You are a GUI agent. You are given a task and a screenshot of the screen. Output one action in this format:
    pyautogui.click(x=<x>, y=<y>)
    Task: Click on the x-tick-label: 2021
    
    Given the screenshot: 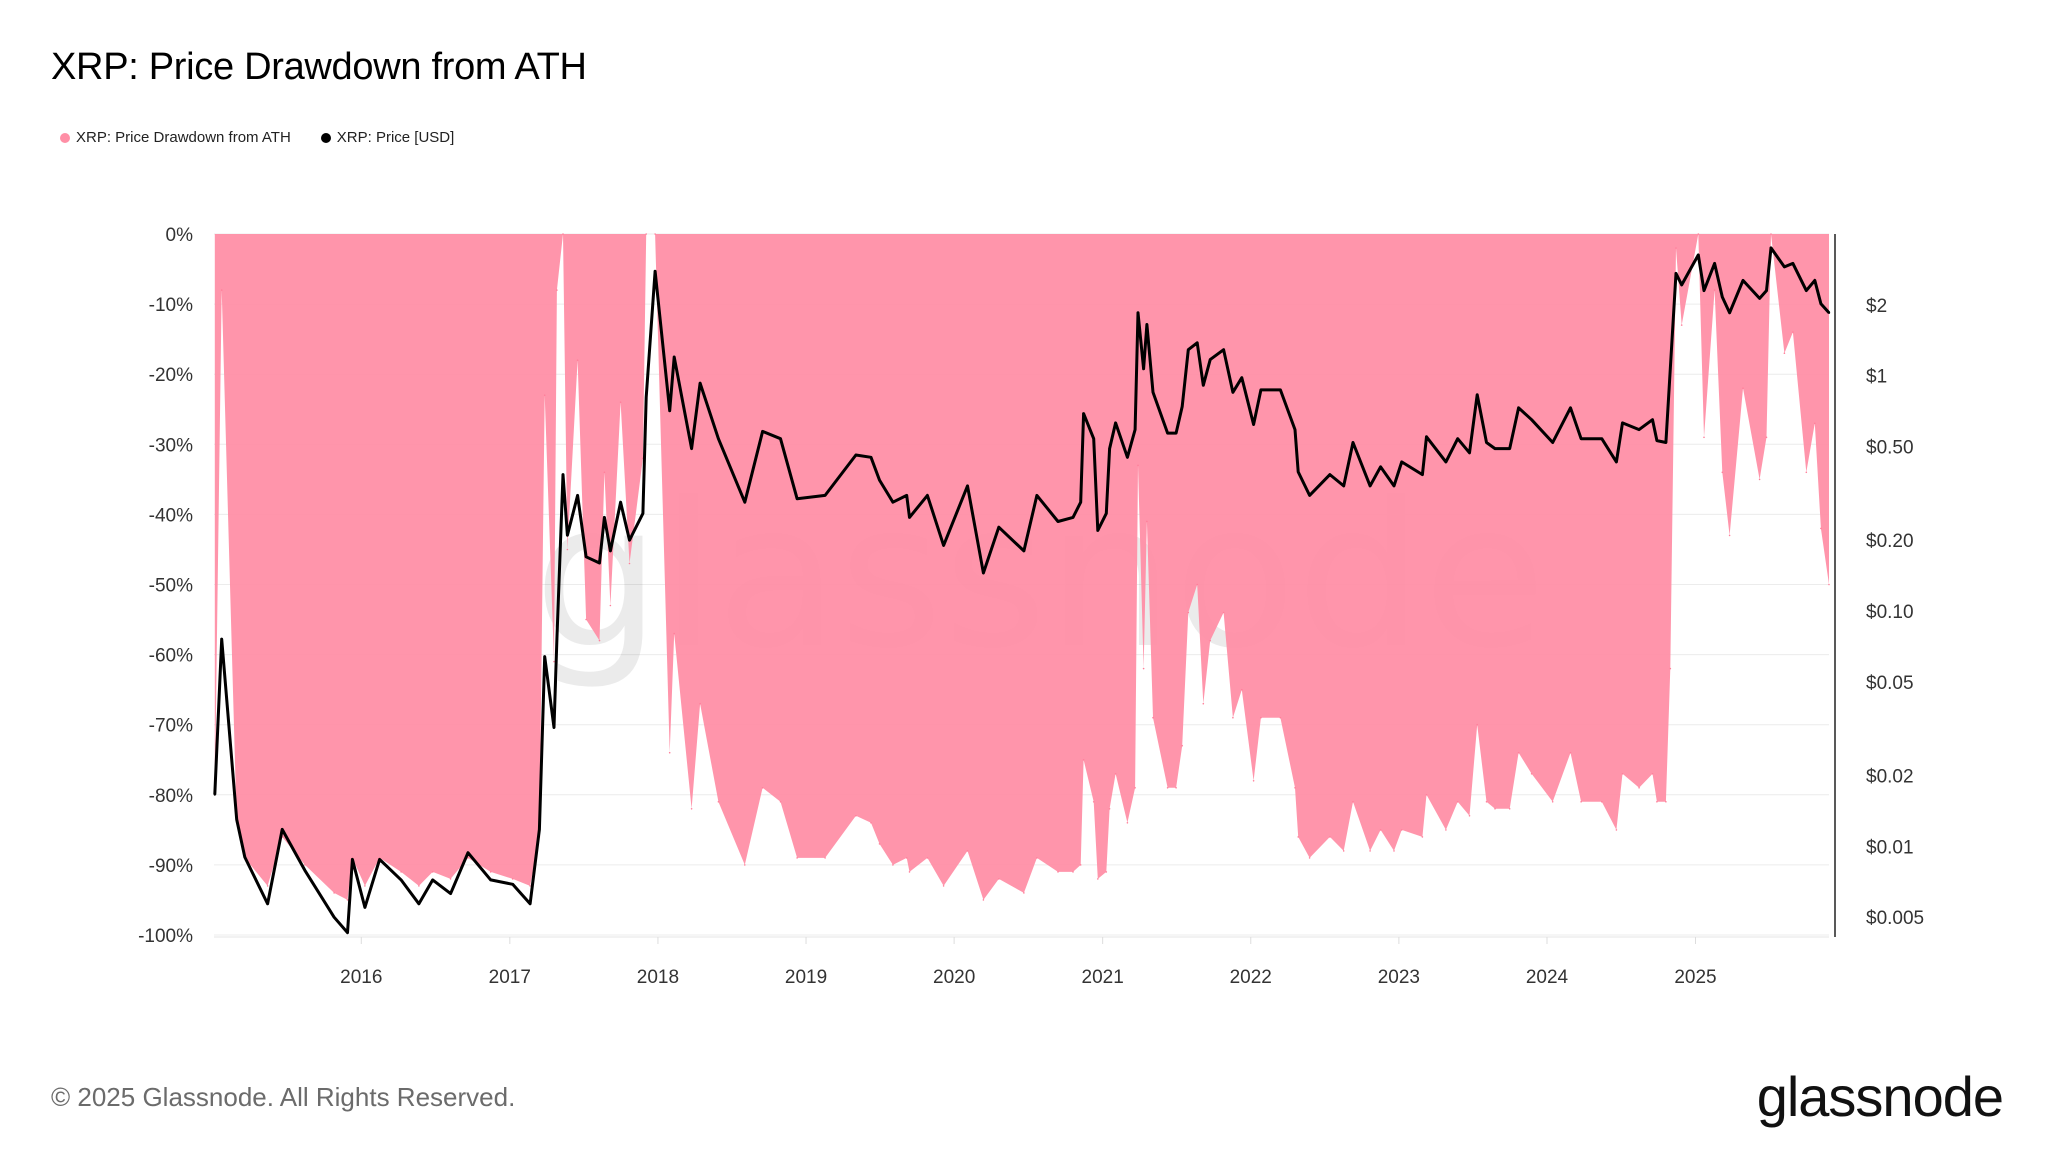 What is the action you would take?
    pyautogui.click(x=1103, y=977)
    